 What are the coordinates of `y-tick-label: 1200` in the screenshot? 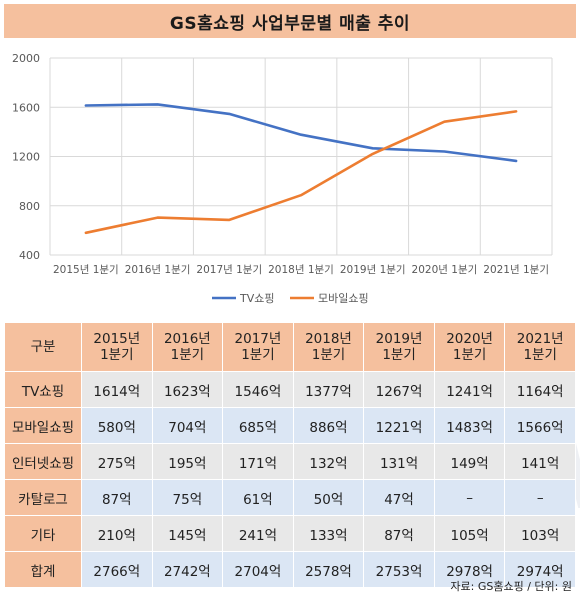 It's located at (26, 157).